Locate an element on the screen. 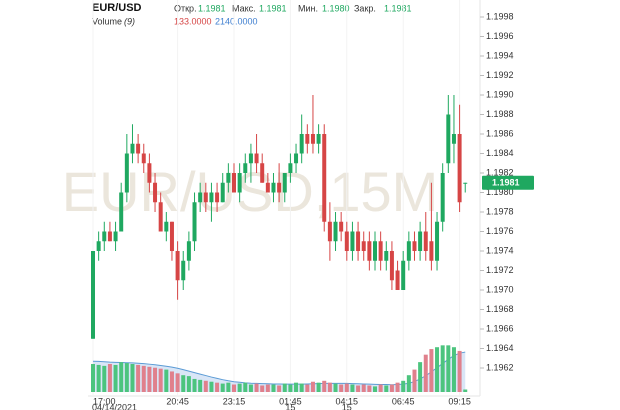  low-value: 1.1980 is located at coordinates (336, 8).